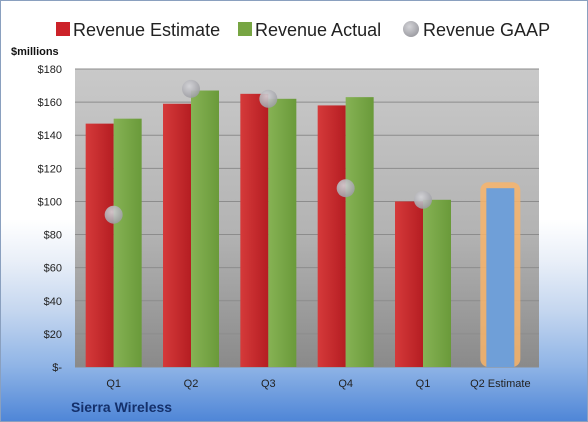 The height and width of the screenshot is (422, 588). Describe the element at coordinates (50, 202) in the screenshot. I see `y-tick-label: $100` at that location.